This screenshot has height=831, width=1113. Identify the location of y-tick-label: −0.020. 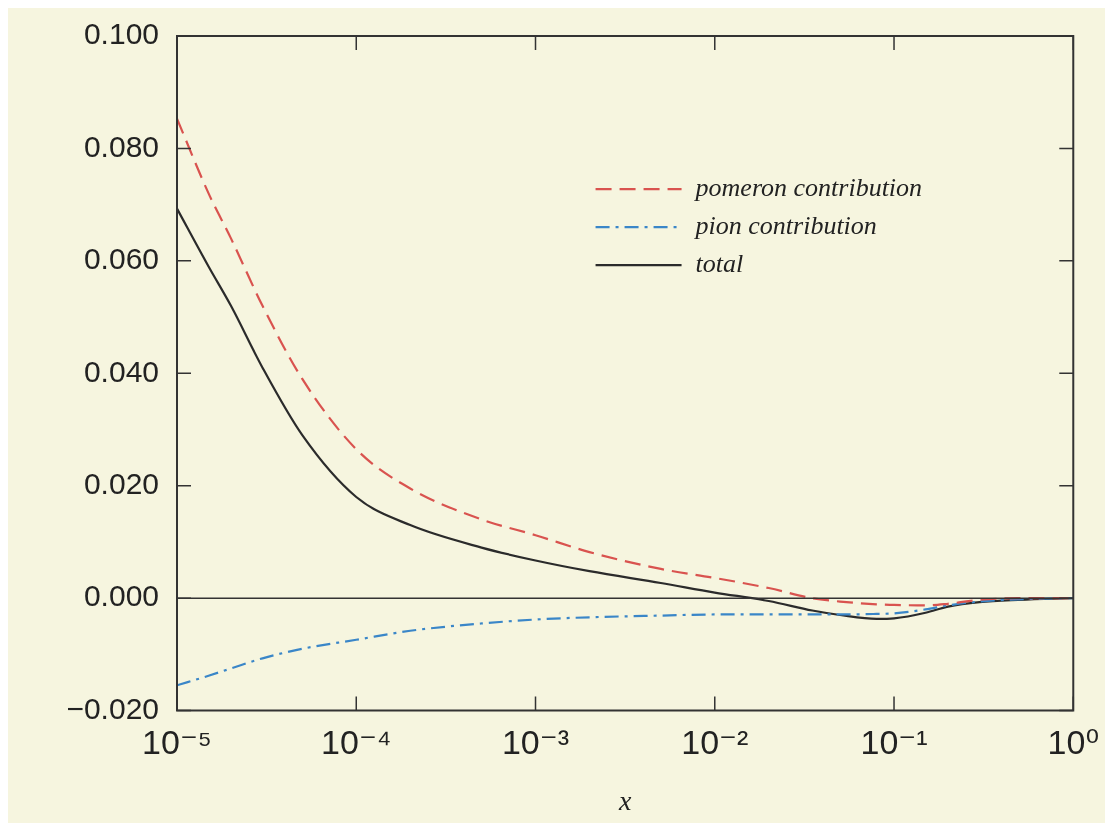
(112, 708).